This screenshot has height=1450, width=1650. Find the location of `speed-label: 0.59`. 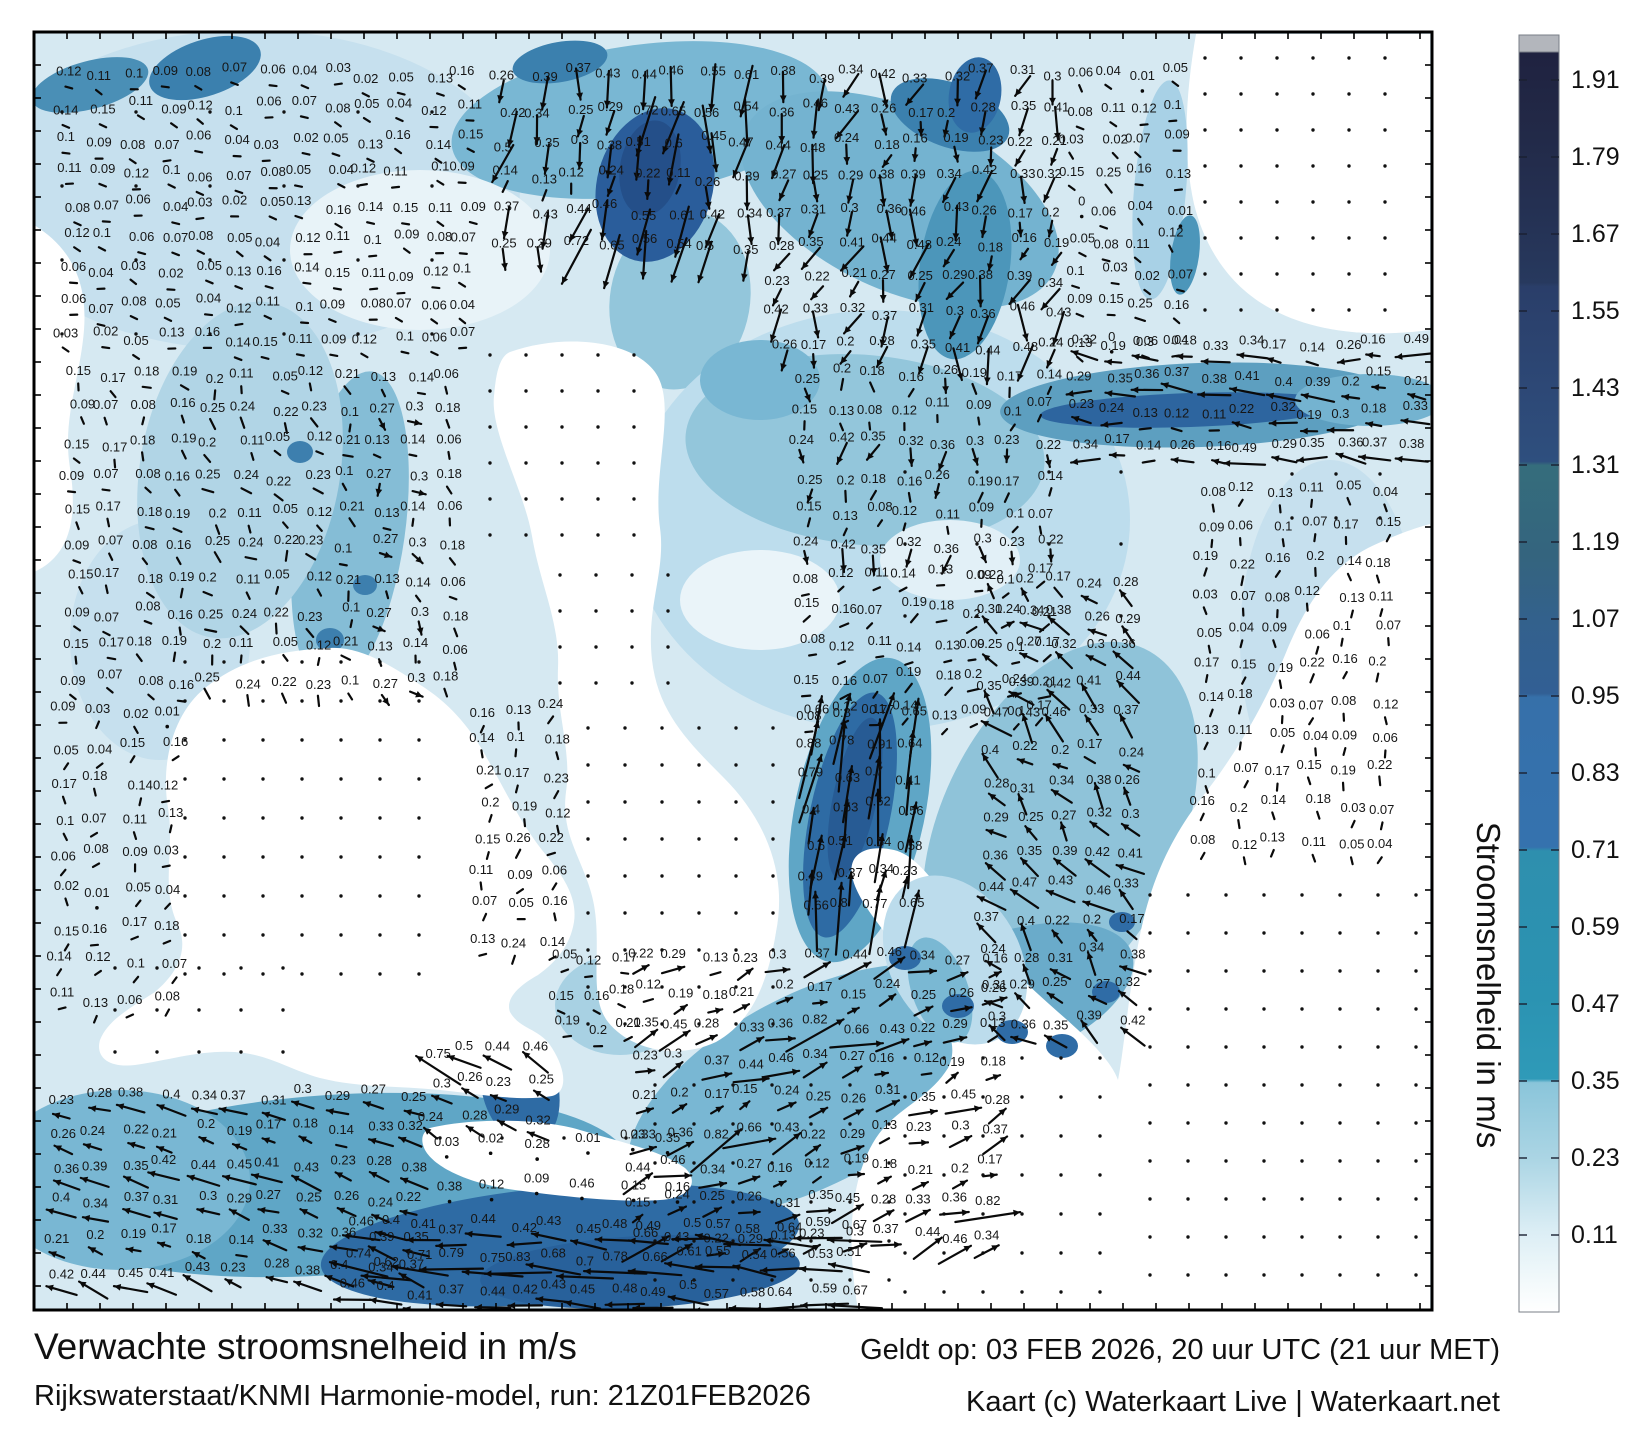

speed-label: 0.59 is located at coordinates (818, 1221).